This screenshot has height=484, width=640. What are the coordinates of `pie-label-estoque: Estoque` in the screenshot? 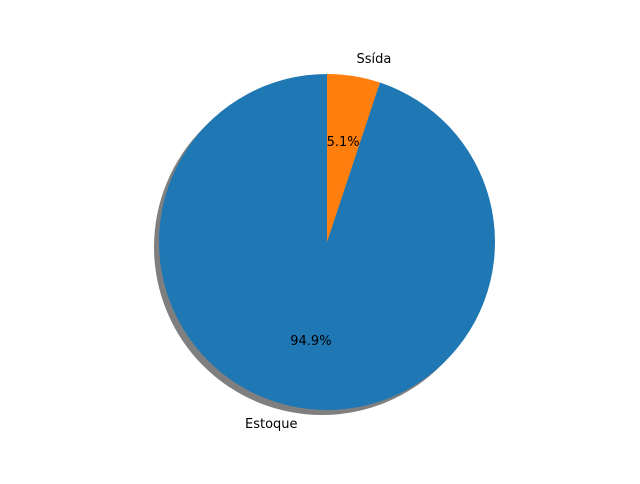 It's located at (271, 424).